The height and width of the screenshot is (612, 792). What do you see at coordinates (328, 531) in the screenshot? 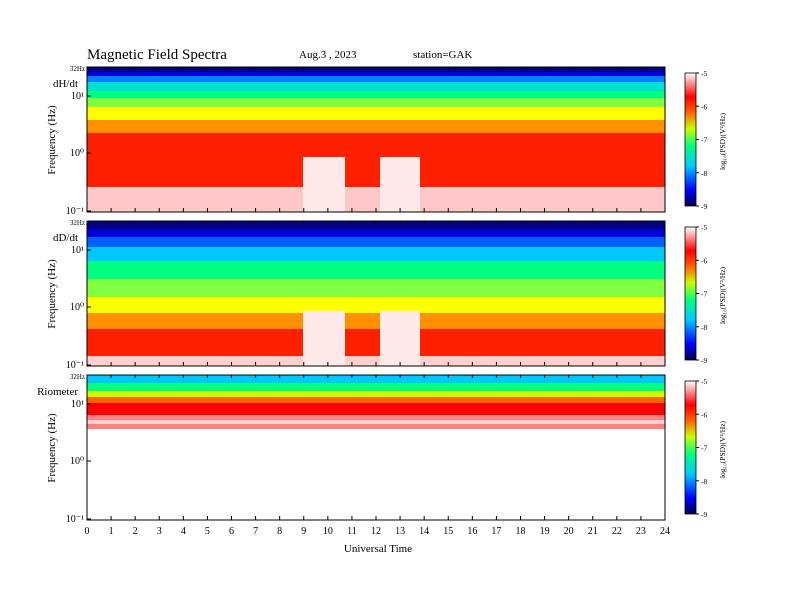
I see `x-tick-label: 10` at bounding box center [328, 531].